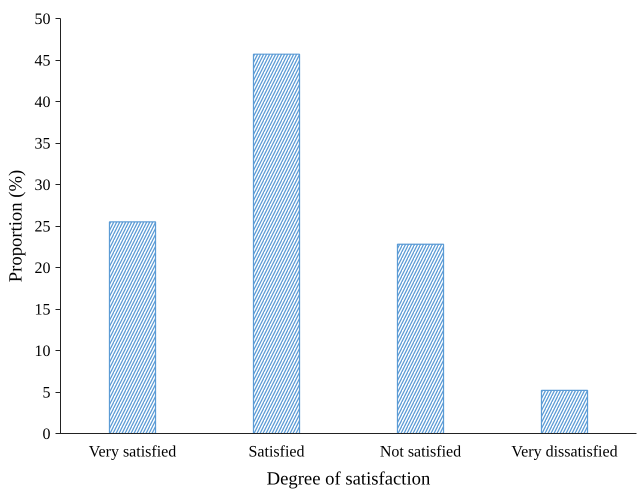  What do you see at coordinates (42, 310) in the screenshot?
I see `y-tick-label: 15` at bounding box center [42, 310].